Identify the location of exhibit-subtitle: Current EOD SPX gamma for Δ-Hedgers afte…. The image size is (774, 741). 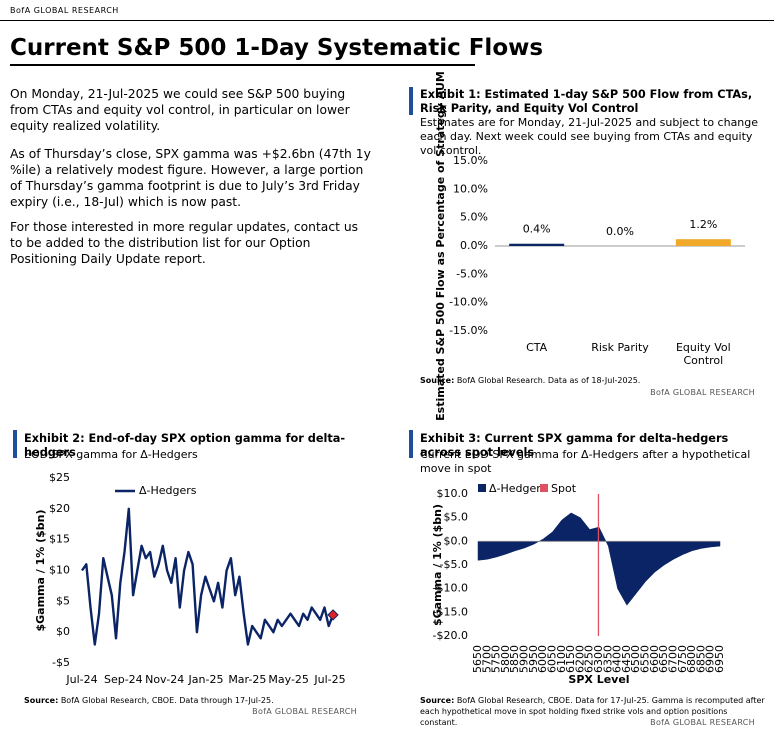
(585, 461).